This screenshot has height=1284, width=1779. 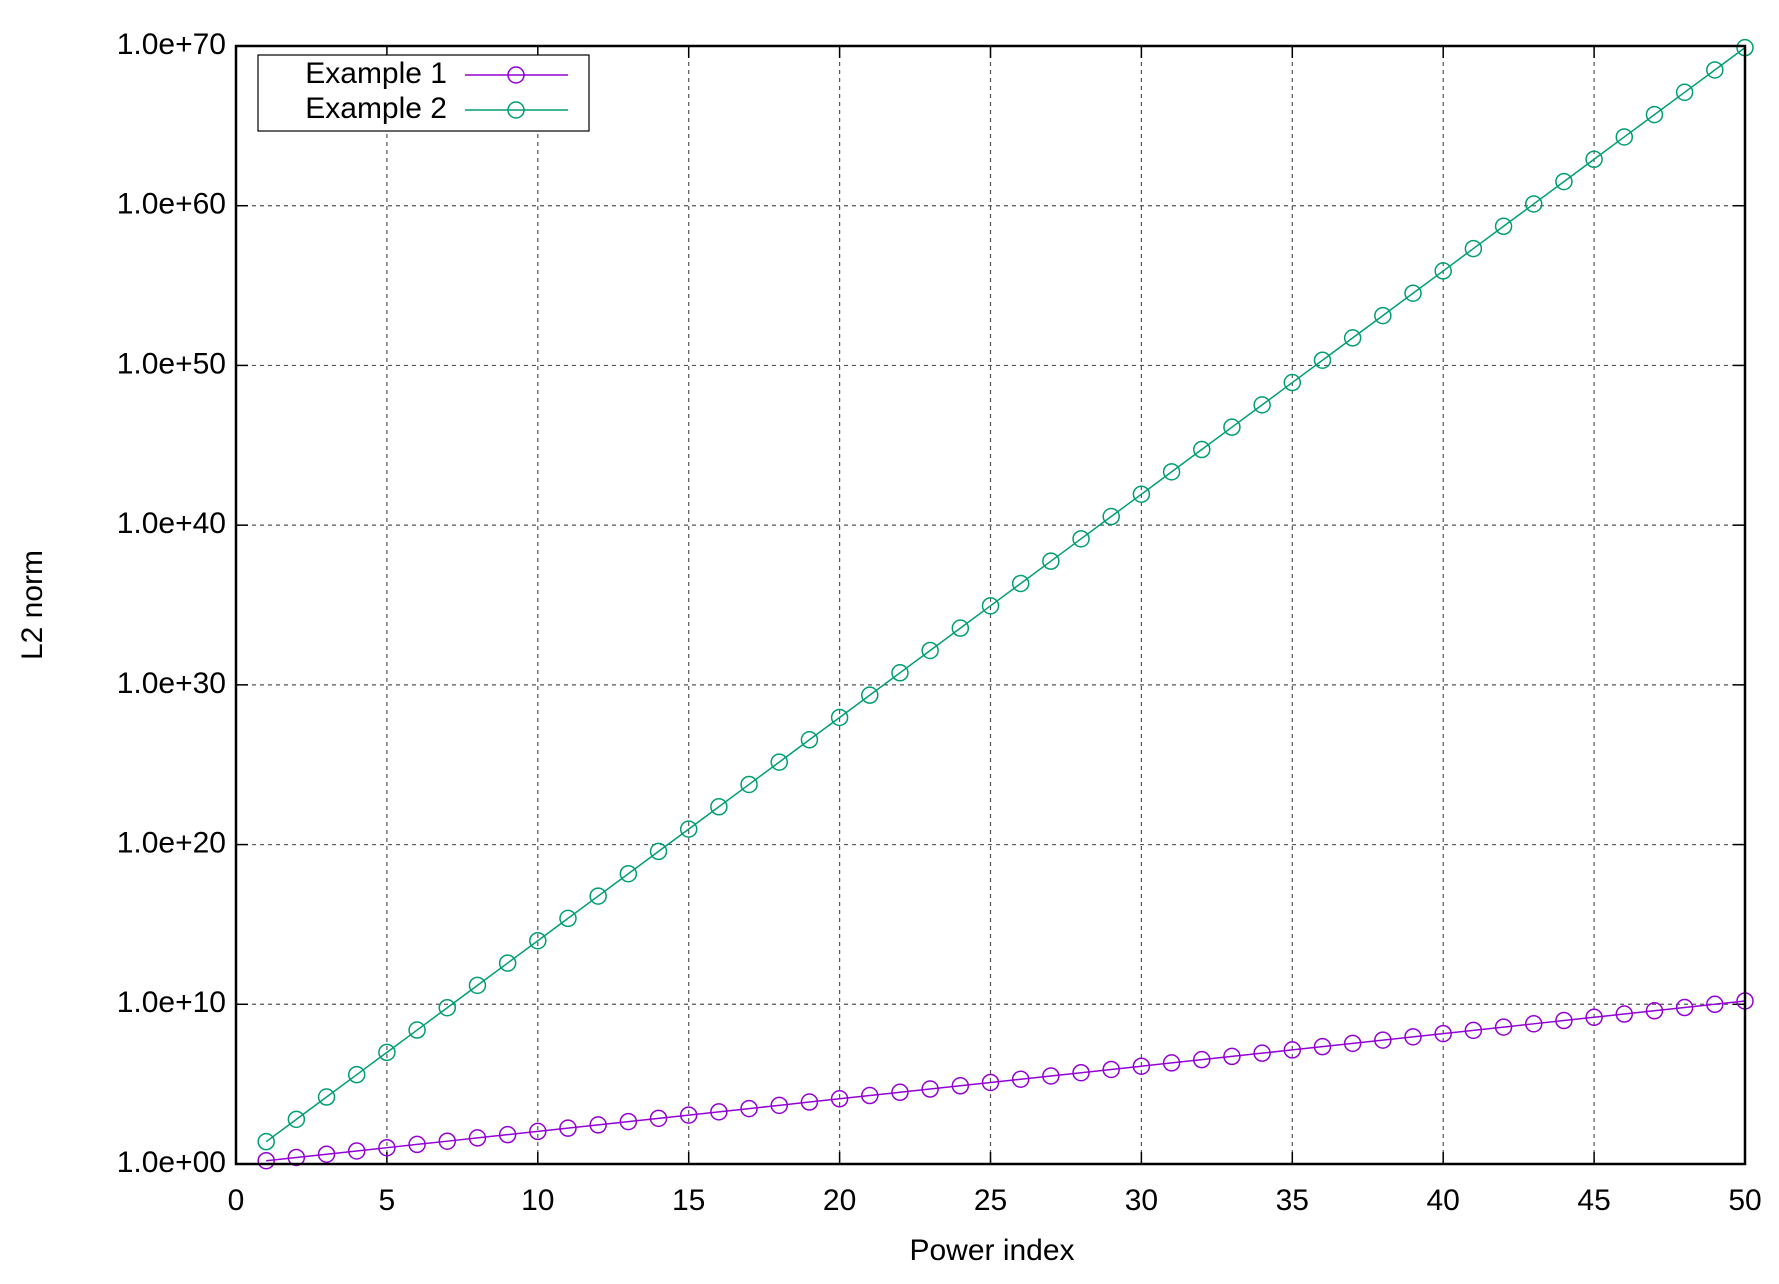 What do you see at coordinates (171, 523) in the screenshot?
I see `y-tick-label: 1.0e+40` at bounding box center [171, 523].